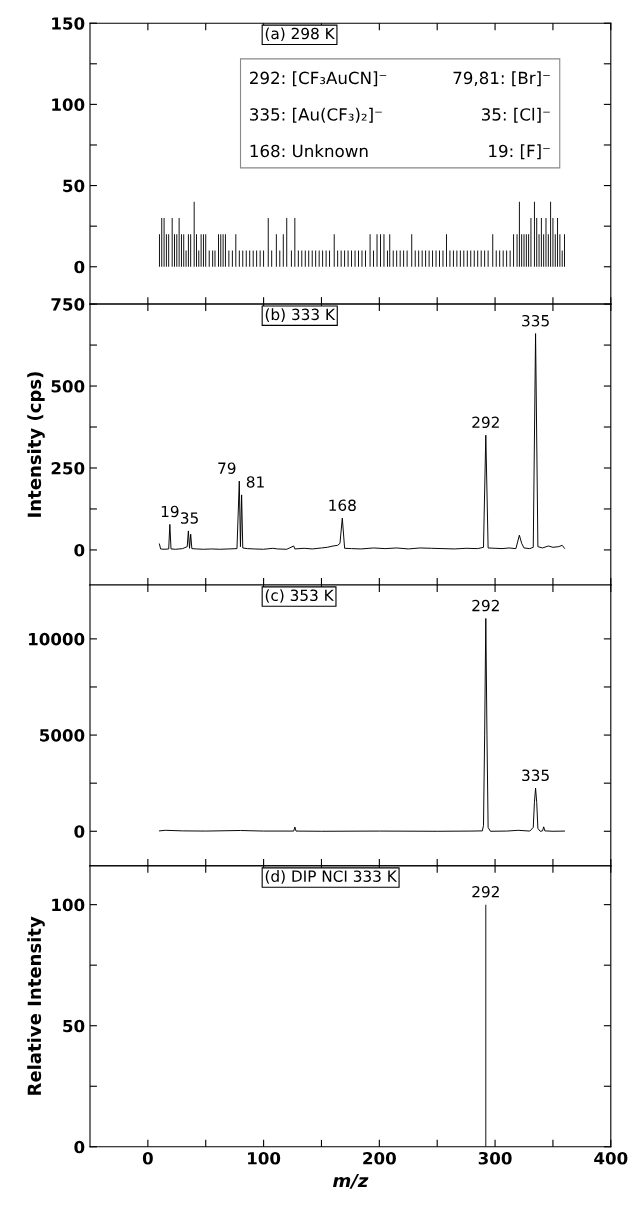 The width and height of the screenshot is (635, 1209). What do you see at coordinates (189, 518) in the screenshot?
I see `annotation: 35` at bounding box center [189, 518].